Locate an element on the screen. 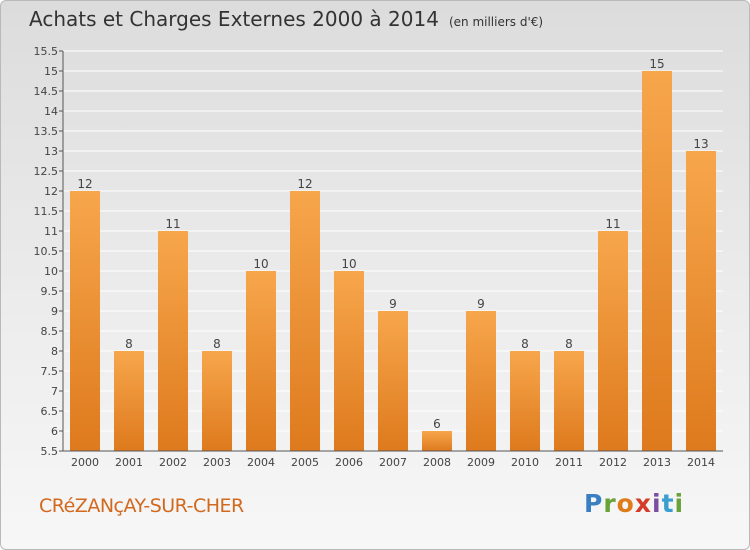 The image size is (750, 550). x-tick-label: 2002 is located at coordinates (173, 462).